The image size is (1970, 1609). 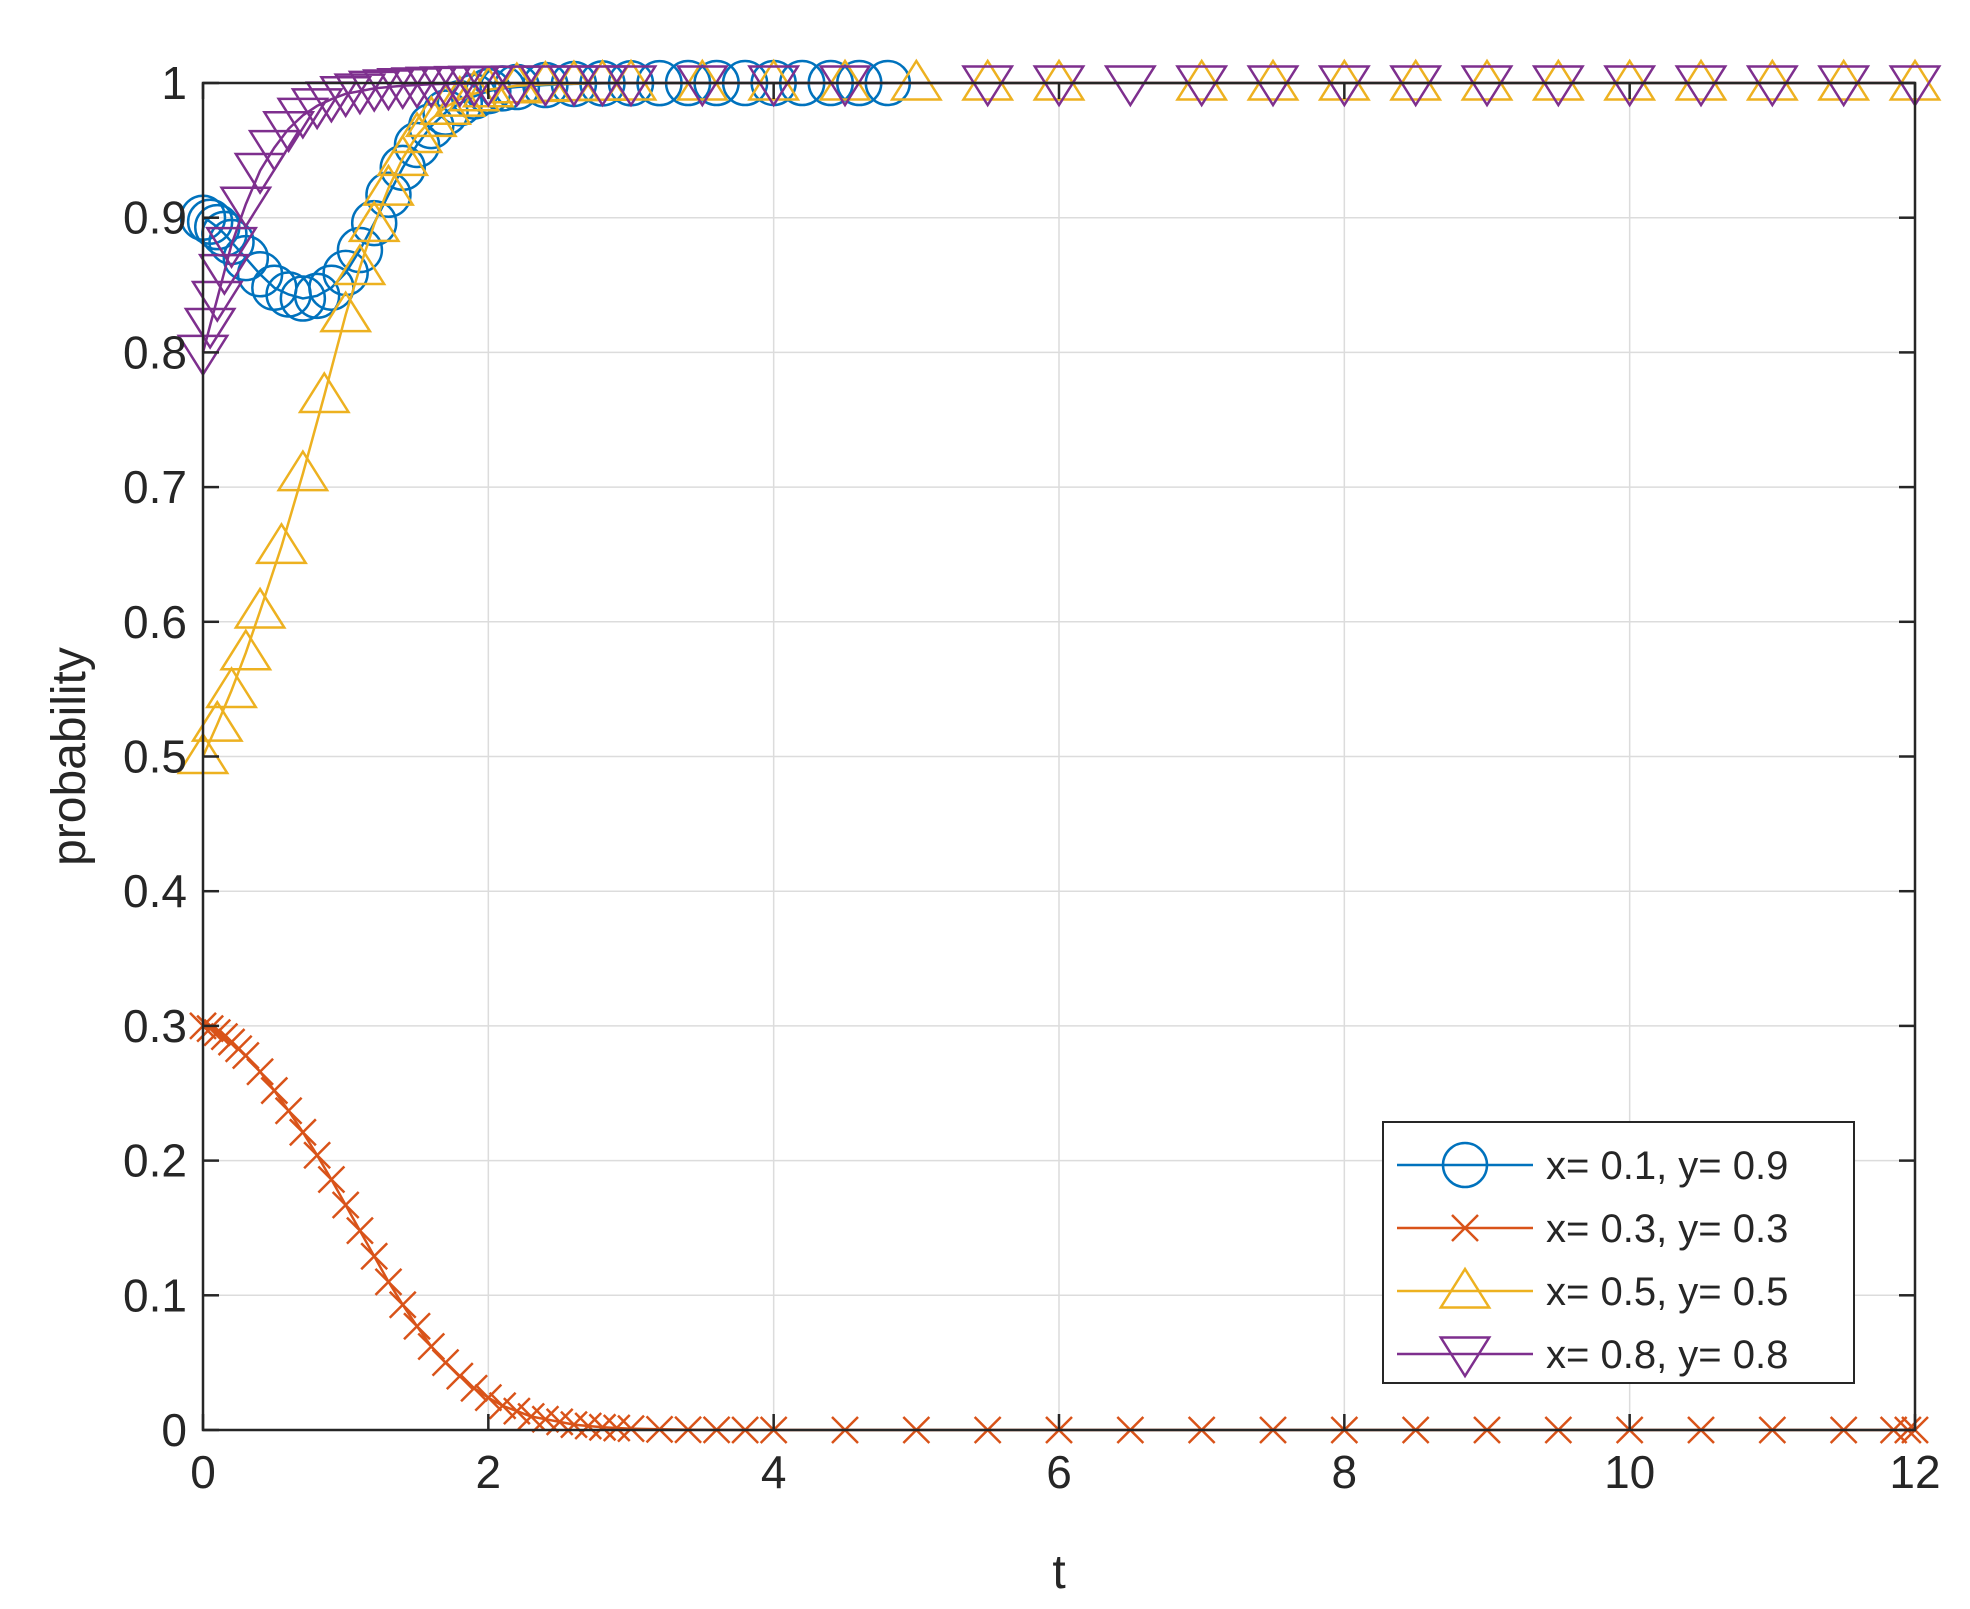 What do you see at coordinates (203, 1472) in the screenshot?
I see `x-tick-label: 0` at bounding box center [203, 1472].